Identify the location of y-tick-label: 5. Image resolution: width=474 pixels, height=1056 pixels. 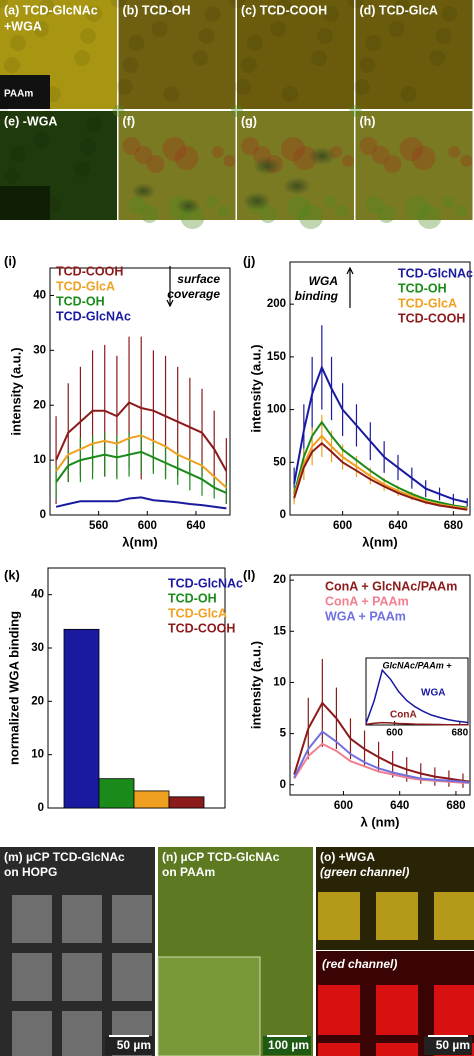
(283, 734).